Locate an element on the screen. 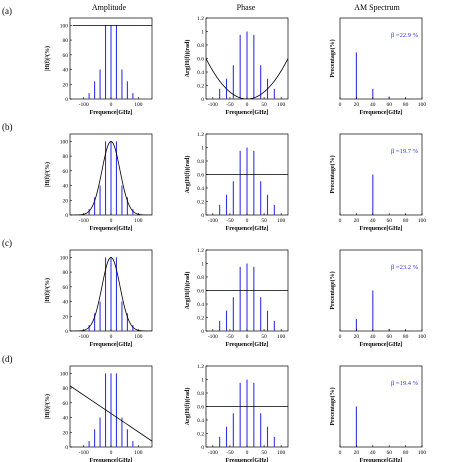 This screenshot has height=462, width=474. row-label: (c) is located at coordinates (7, 243).